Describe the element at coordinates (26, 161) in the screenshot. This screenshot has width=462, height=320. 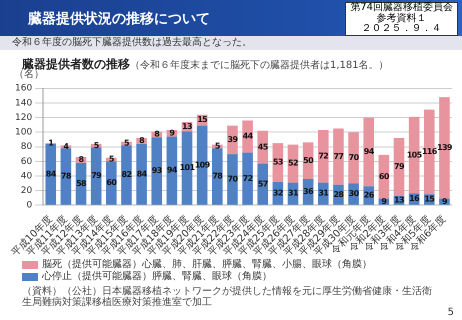
I see `y-tick-label: 60` at that location.